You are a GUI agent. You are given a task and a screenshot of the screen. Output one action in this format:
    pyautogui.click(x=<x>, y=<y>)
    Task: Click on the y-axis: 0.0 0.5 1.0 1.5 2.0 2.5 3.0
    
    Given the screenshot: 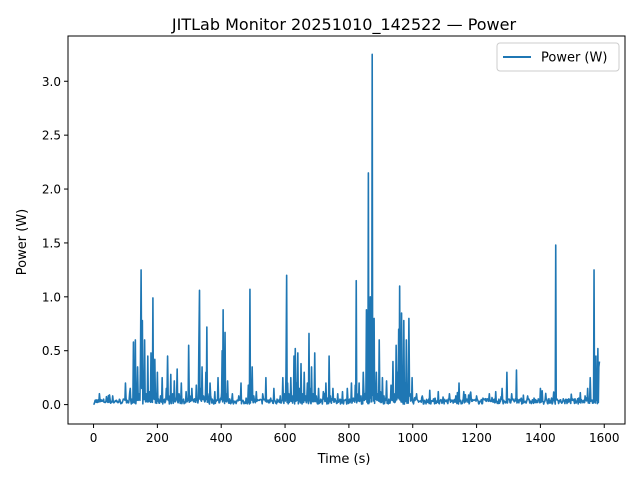 What is the action you would take?
    pyautogui.click(x=55, y=243)
    